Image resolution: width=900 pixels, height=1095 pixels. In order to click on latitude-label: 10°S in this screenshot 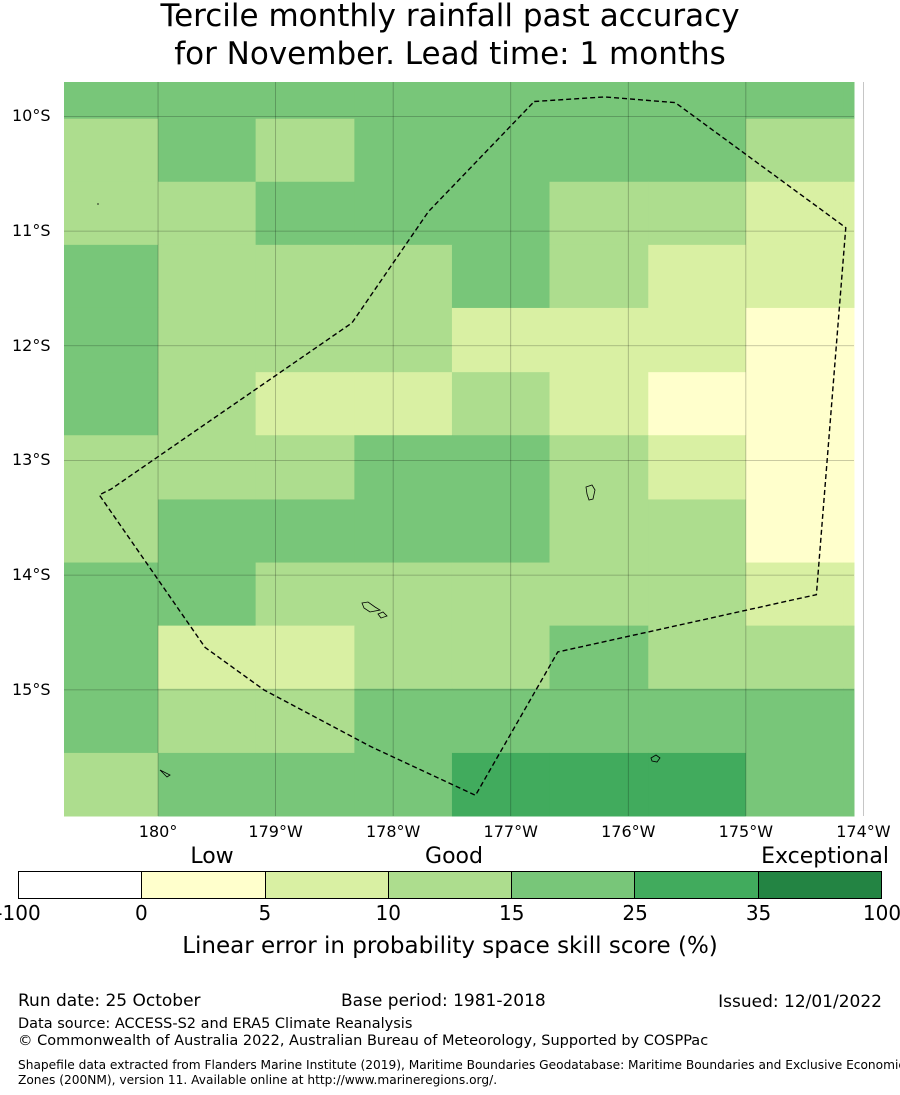, I will do `click(31, 116)`.